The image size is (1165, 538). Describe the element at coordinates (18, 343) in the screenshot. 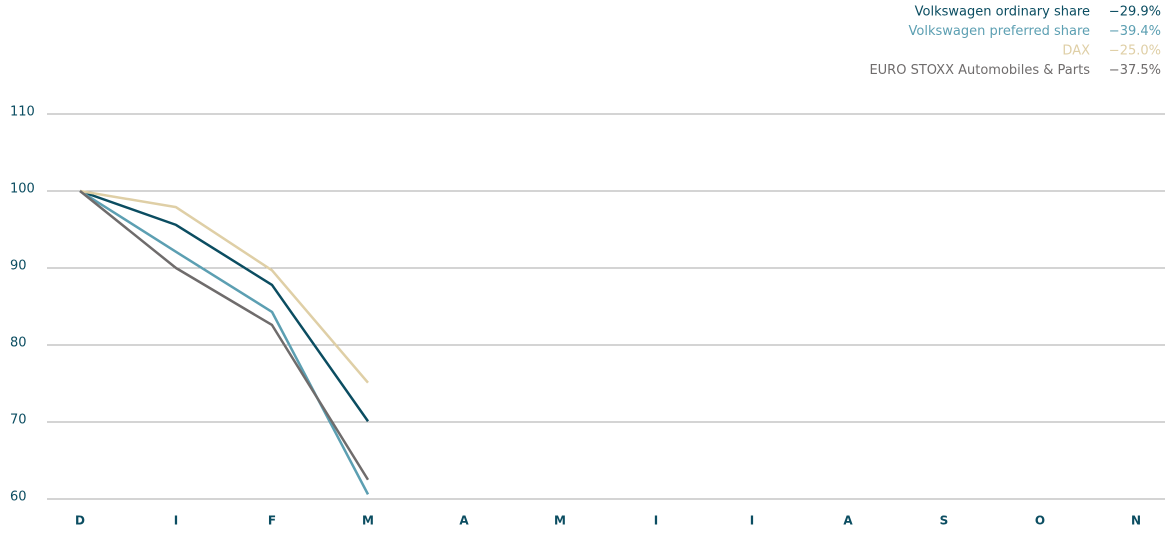

I see `y-tick-label: 80` at that location.